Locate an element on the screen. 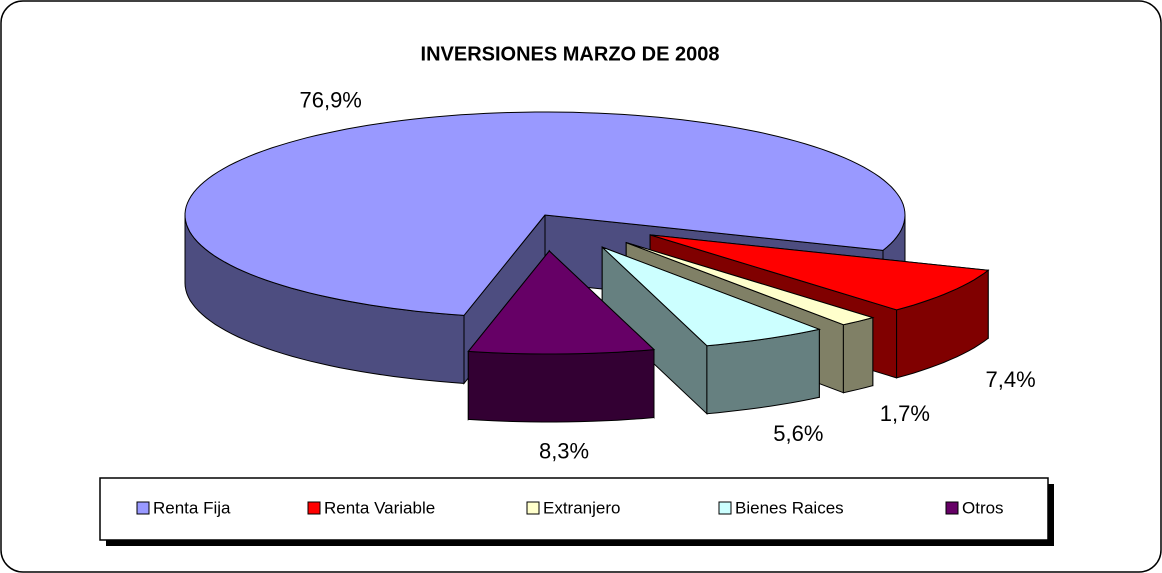 This screenshot has width=1162, height=573. data-label: 1,7% is located at coordinates (905, 413).